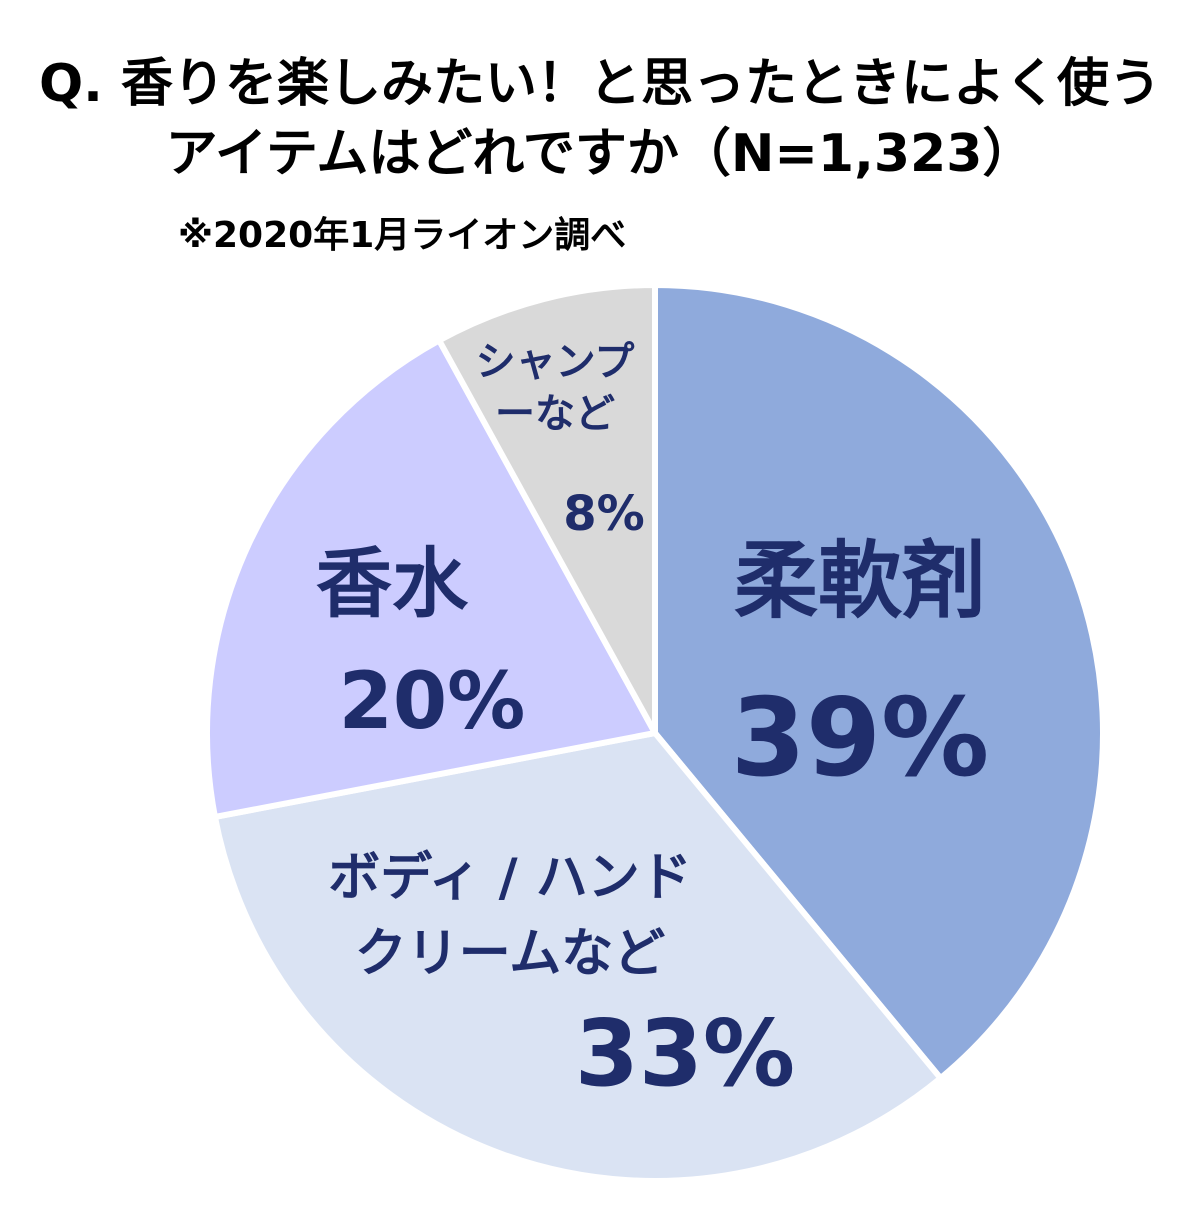 This screenshot has height=1215, width=1200. What do you see at coordinates (555, 414) in the screenshot?
I see `slice-name-label: ーなど` at bounding box center [555, 414].